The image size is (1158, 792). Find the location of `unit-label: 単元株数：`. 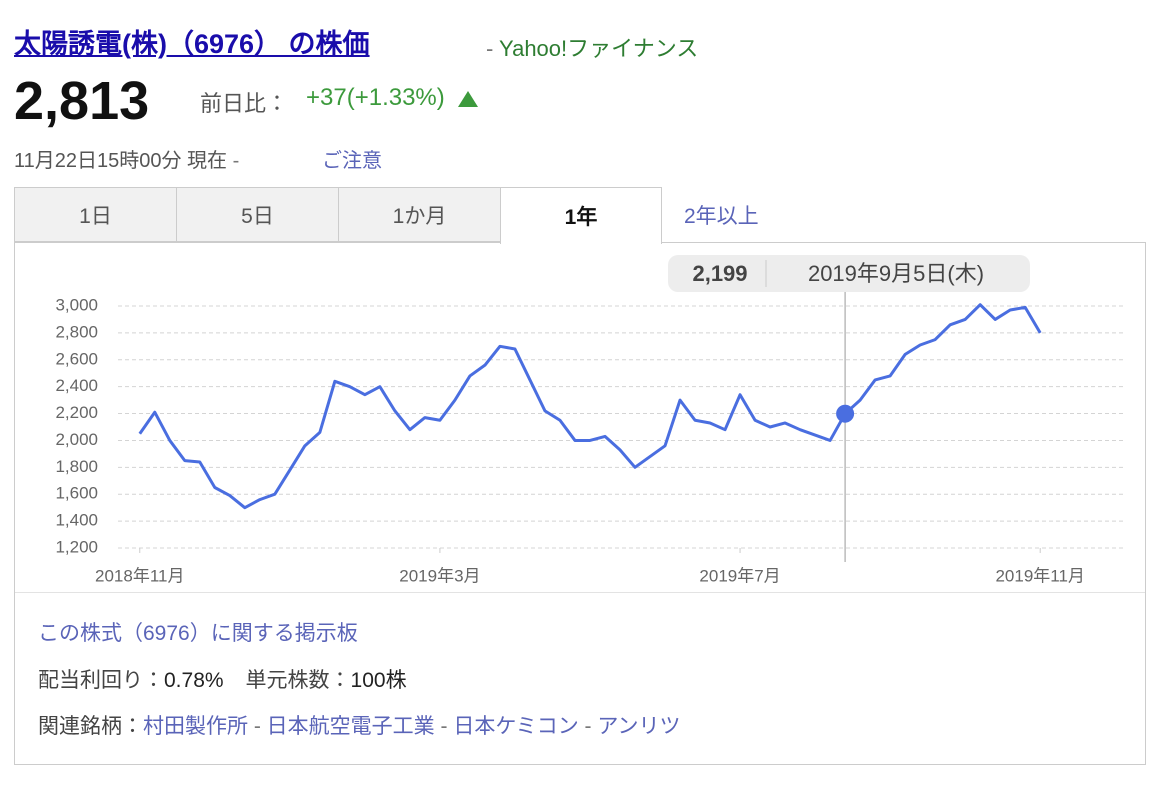

unit-label: 単元株数： is located at coordinates (298, 680).